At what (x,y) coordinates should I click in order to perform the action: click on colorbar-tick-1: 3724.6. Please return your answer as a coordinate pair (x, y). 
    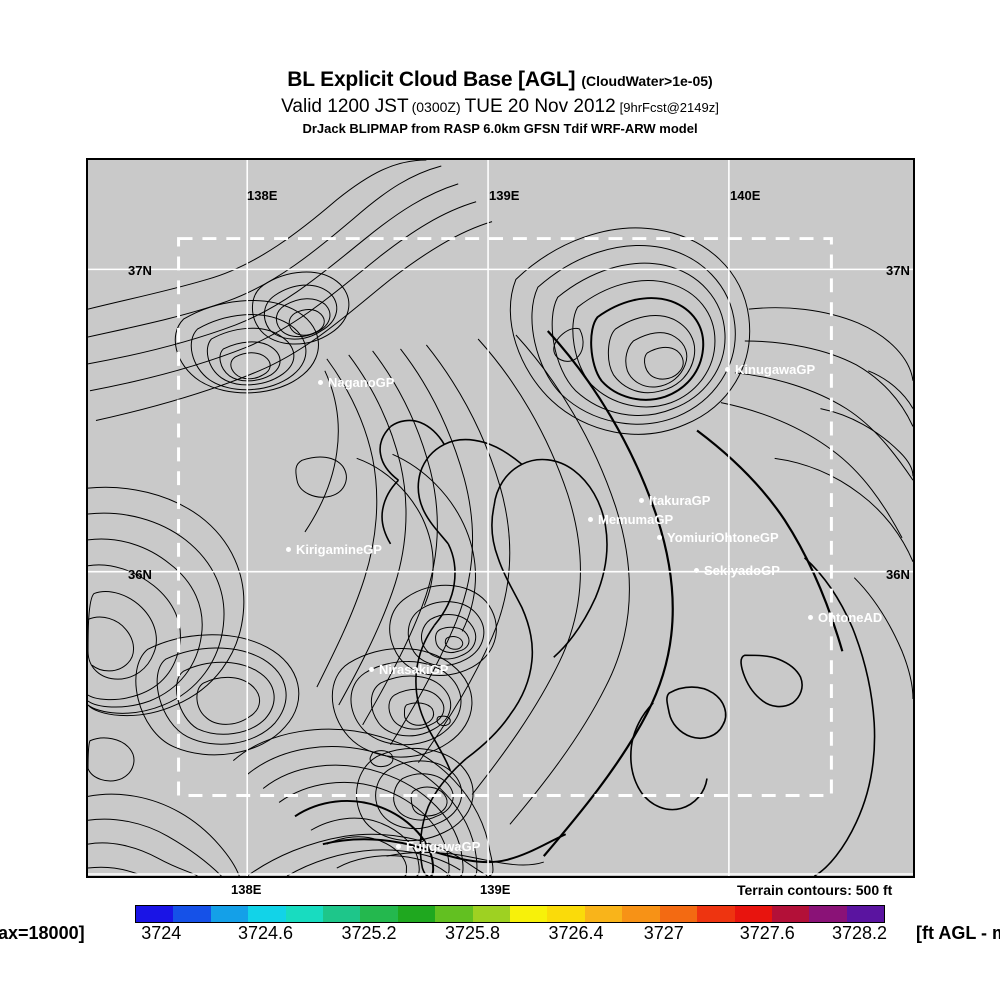
    Looking at the image, I should click on (265, 933).